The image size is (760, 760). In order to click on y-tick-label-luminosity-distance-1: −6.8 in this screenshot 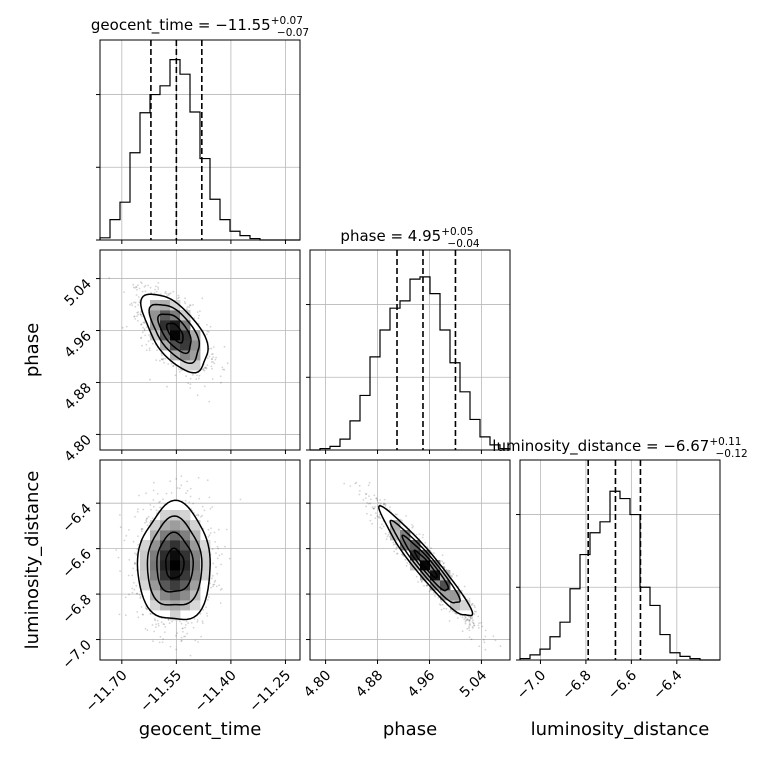, I will do `click(76, 609)`.